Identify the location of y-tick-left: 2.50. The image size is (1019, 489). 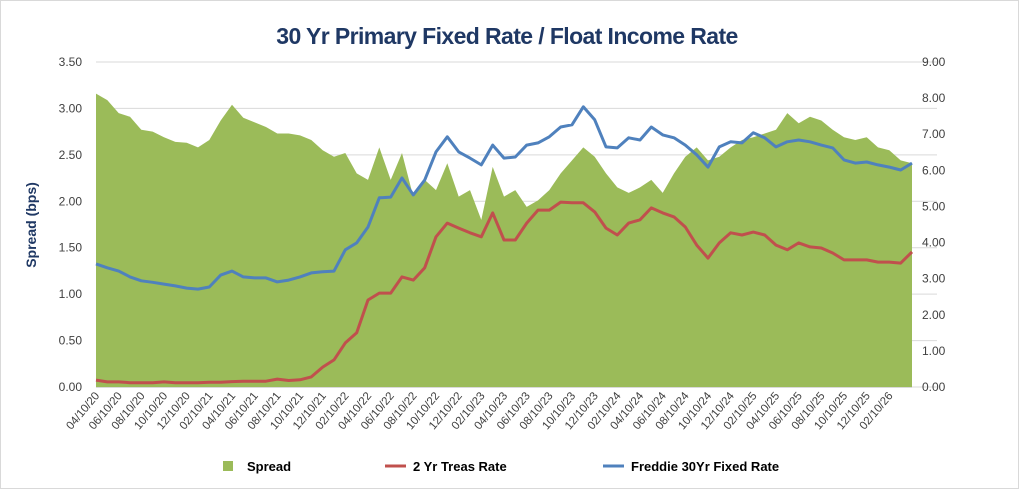
(71, 155).